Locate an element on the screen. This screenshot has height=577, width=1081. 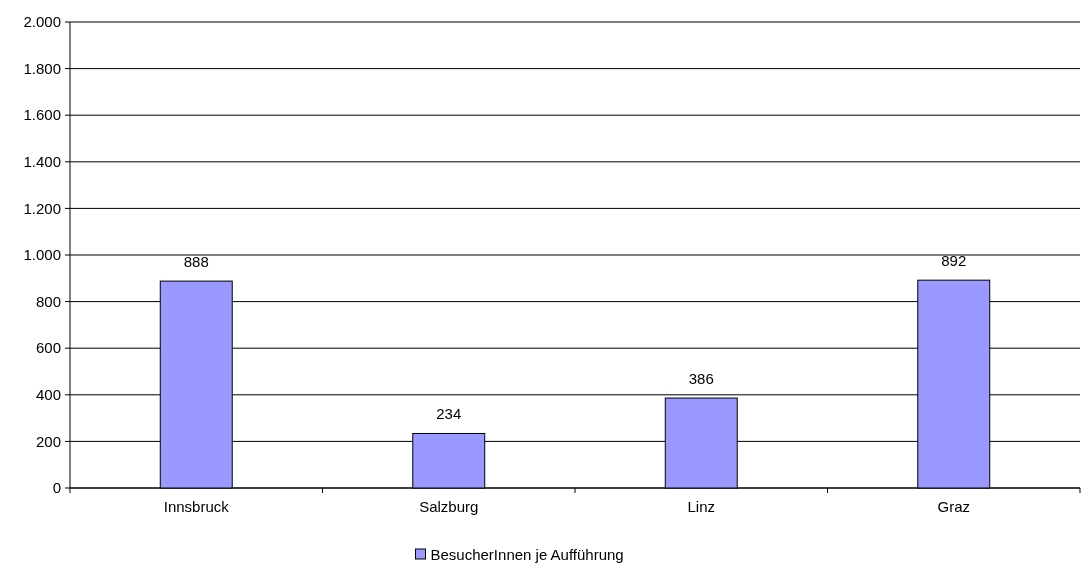
y-tick-label: 1.600 is located at coordinates (42, 115).